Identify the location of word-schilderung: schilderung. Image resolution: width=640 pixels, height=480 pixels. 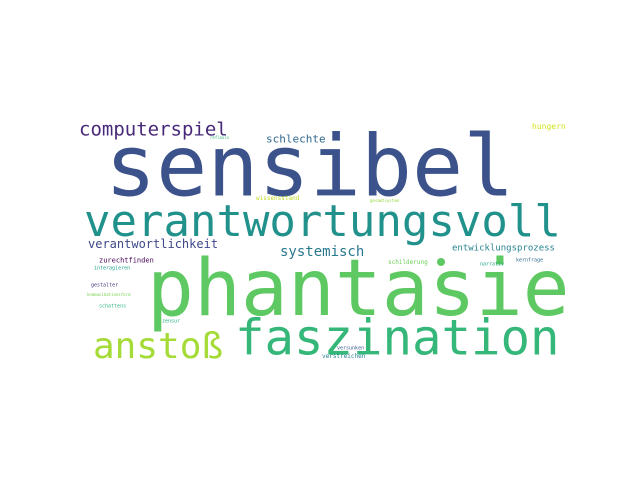
(408, 262).